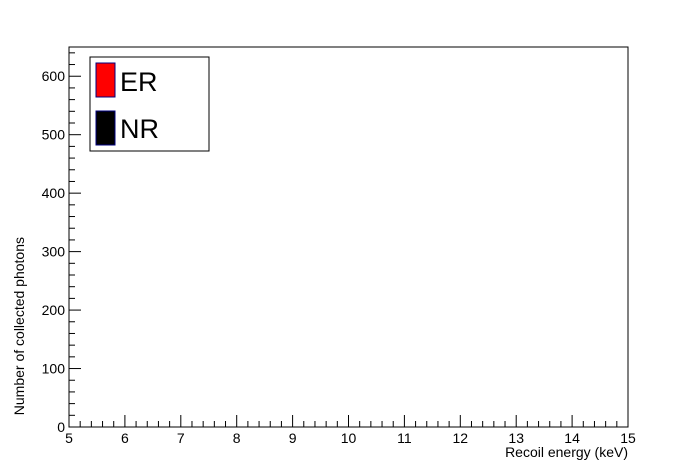 The width and height of the screenshot is (698, 474). What do you see at coordinates (54, 369) in the screenshot?
I see `y-tick-label: 100` at bounding box center [54, 369].